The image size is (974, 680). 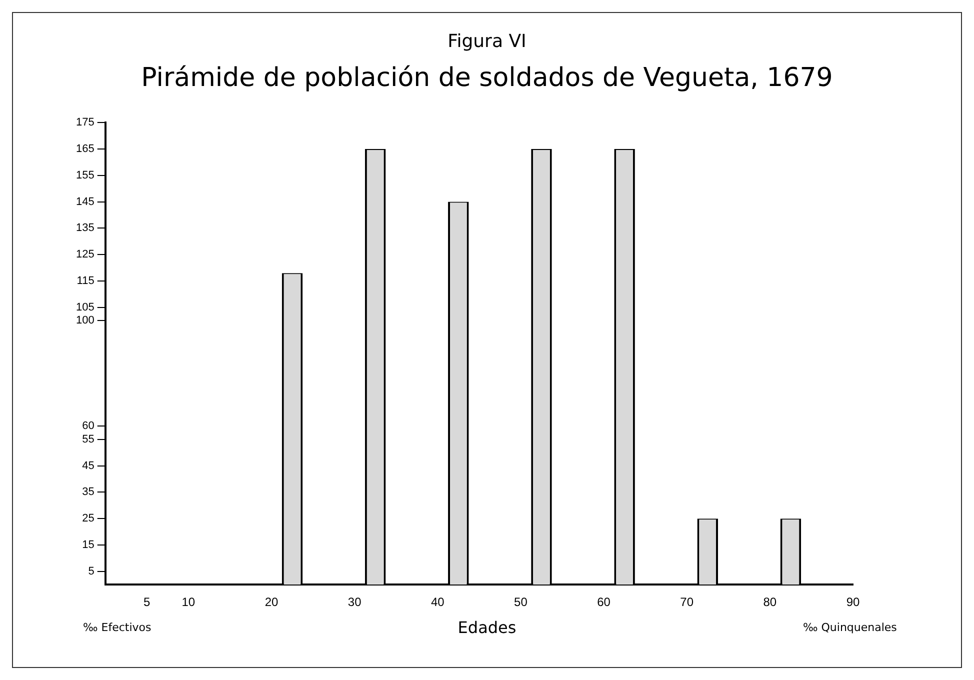 I want to click on x-tick-label: 70, so click(x=687, y=602).